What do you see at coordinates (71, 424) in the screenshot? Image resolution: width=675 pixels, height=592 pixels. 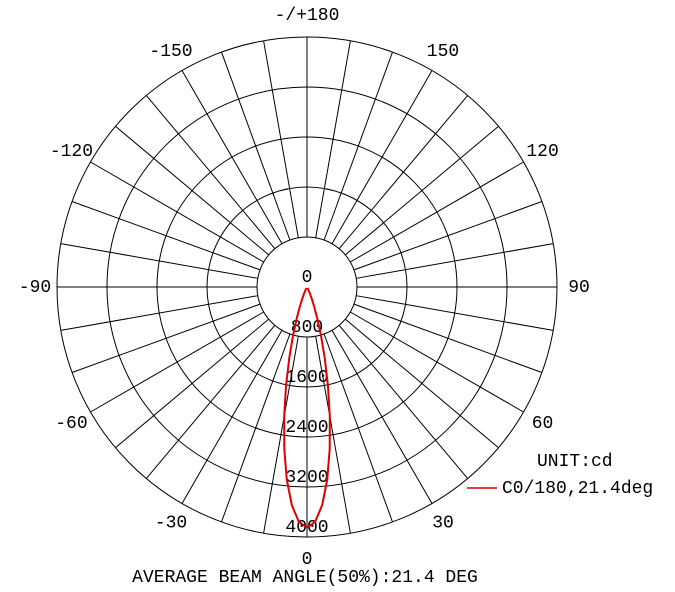 I see `angle-tick-label: -60` at bounding box center [71, 424].